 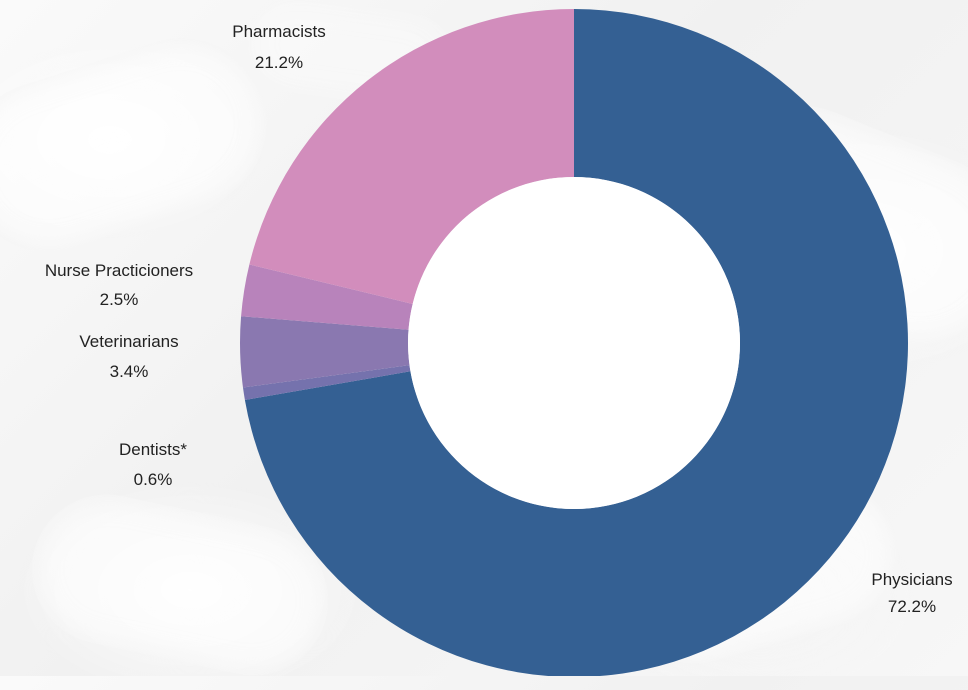 What do you see at coordinates (129, 371) in the screenshot?
I see `slice-percent-label: 3.4%` at bounding box center [129, 371].